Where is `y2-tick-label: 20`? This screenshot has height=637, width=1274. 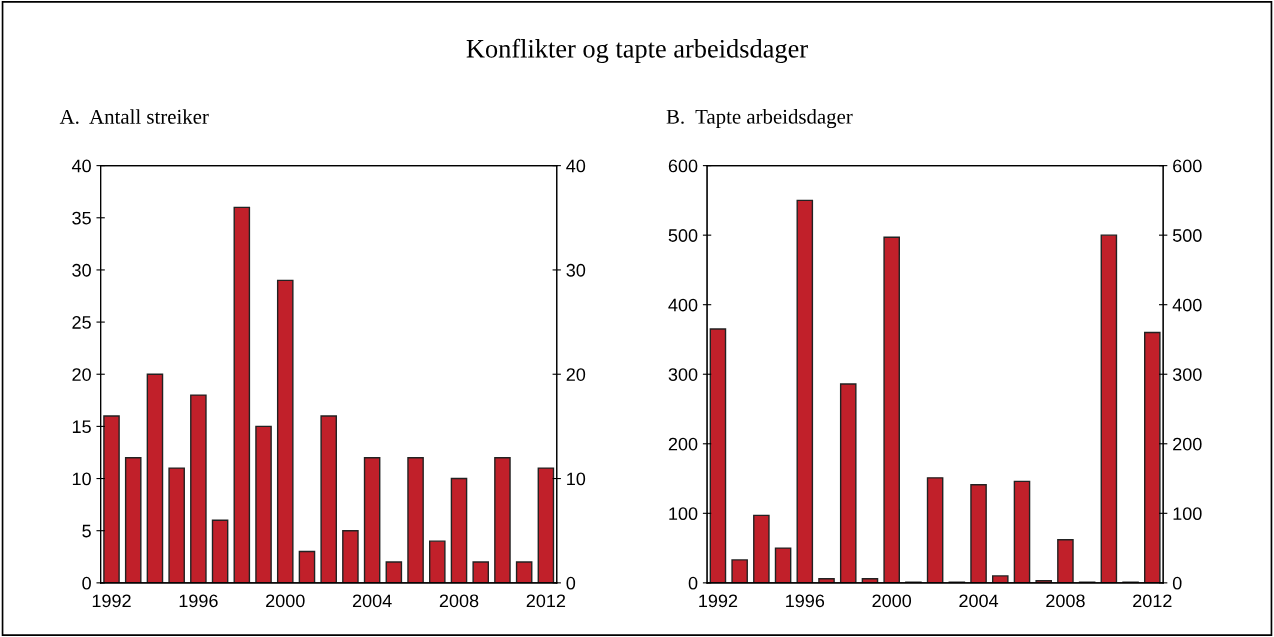
y2-tick-label: 20 is located at coordinates (576, 374).